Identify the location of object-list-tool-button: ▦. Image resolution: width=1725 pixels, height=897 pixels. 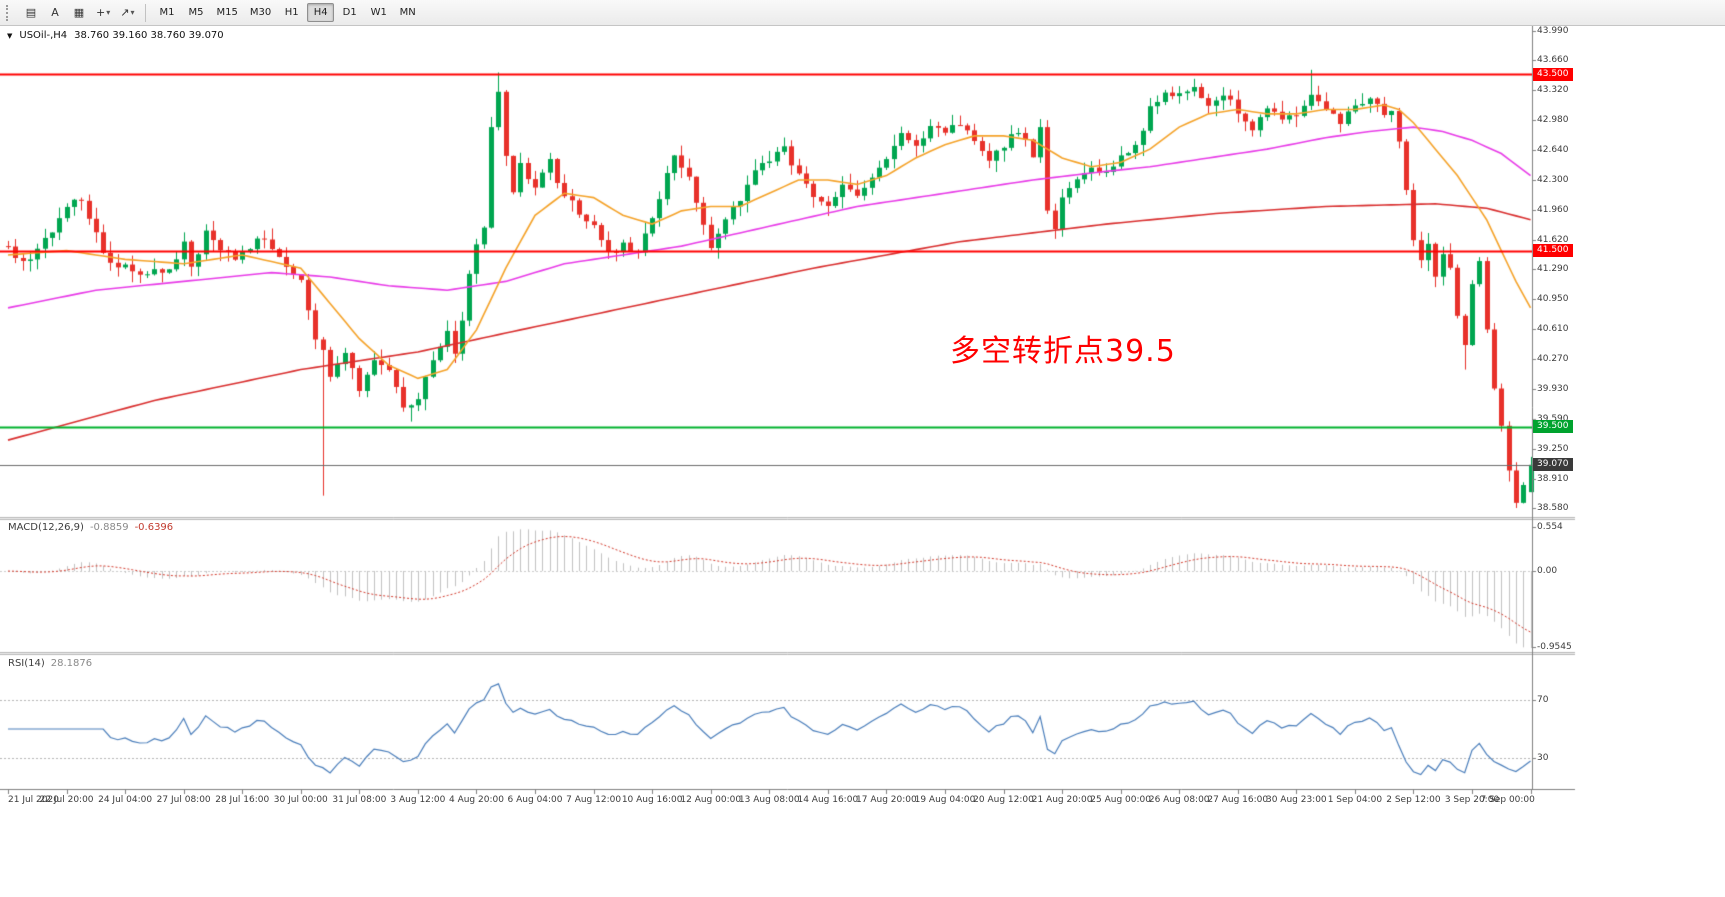
(79, 13).